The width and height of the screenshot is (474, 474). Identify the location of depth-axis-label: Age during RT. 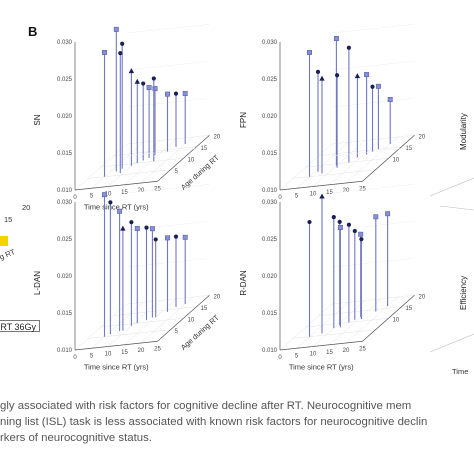
(200, 172).